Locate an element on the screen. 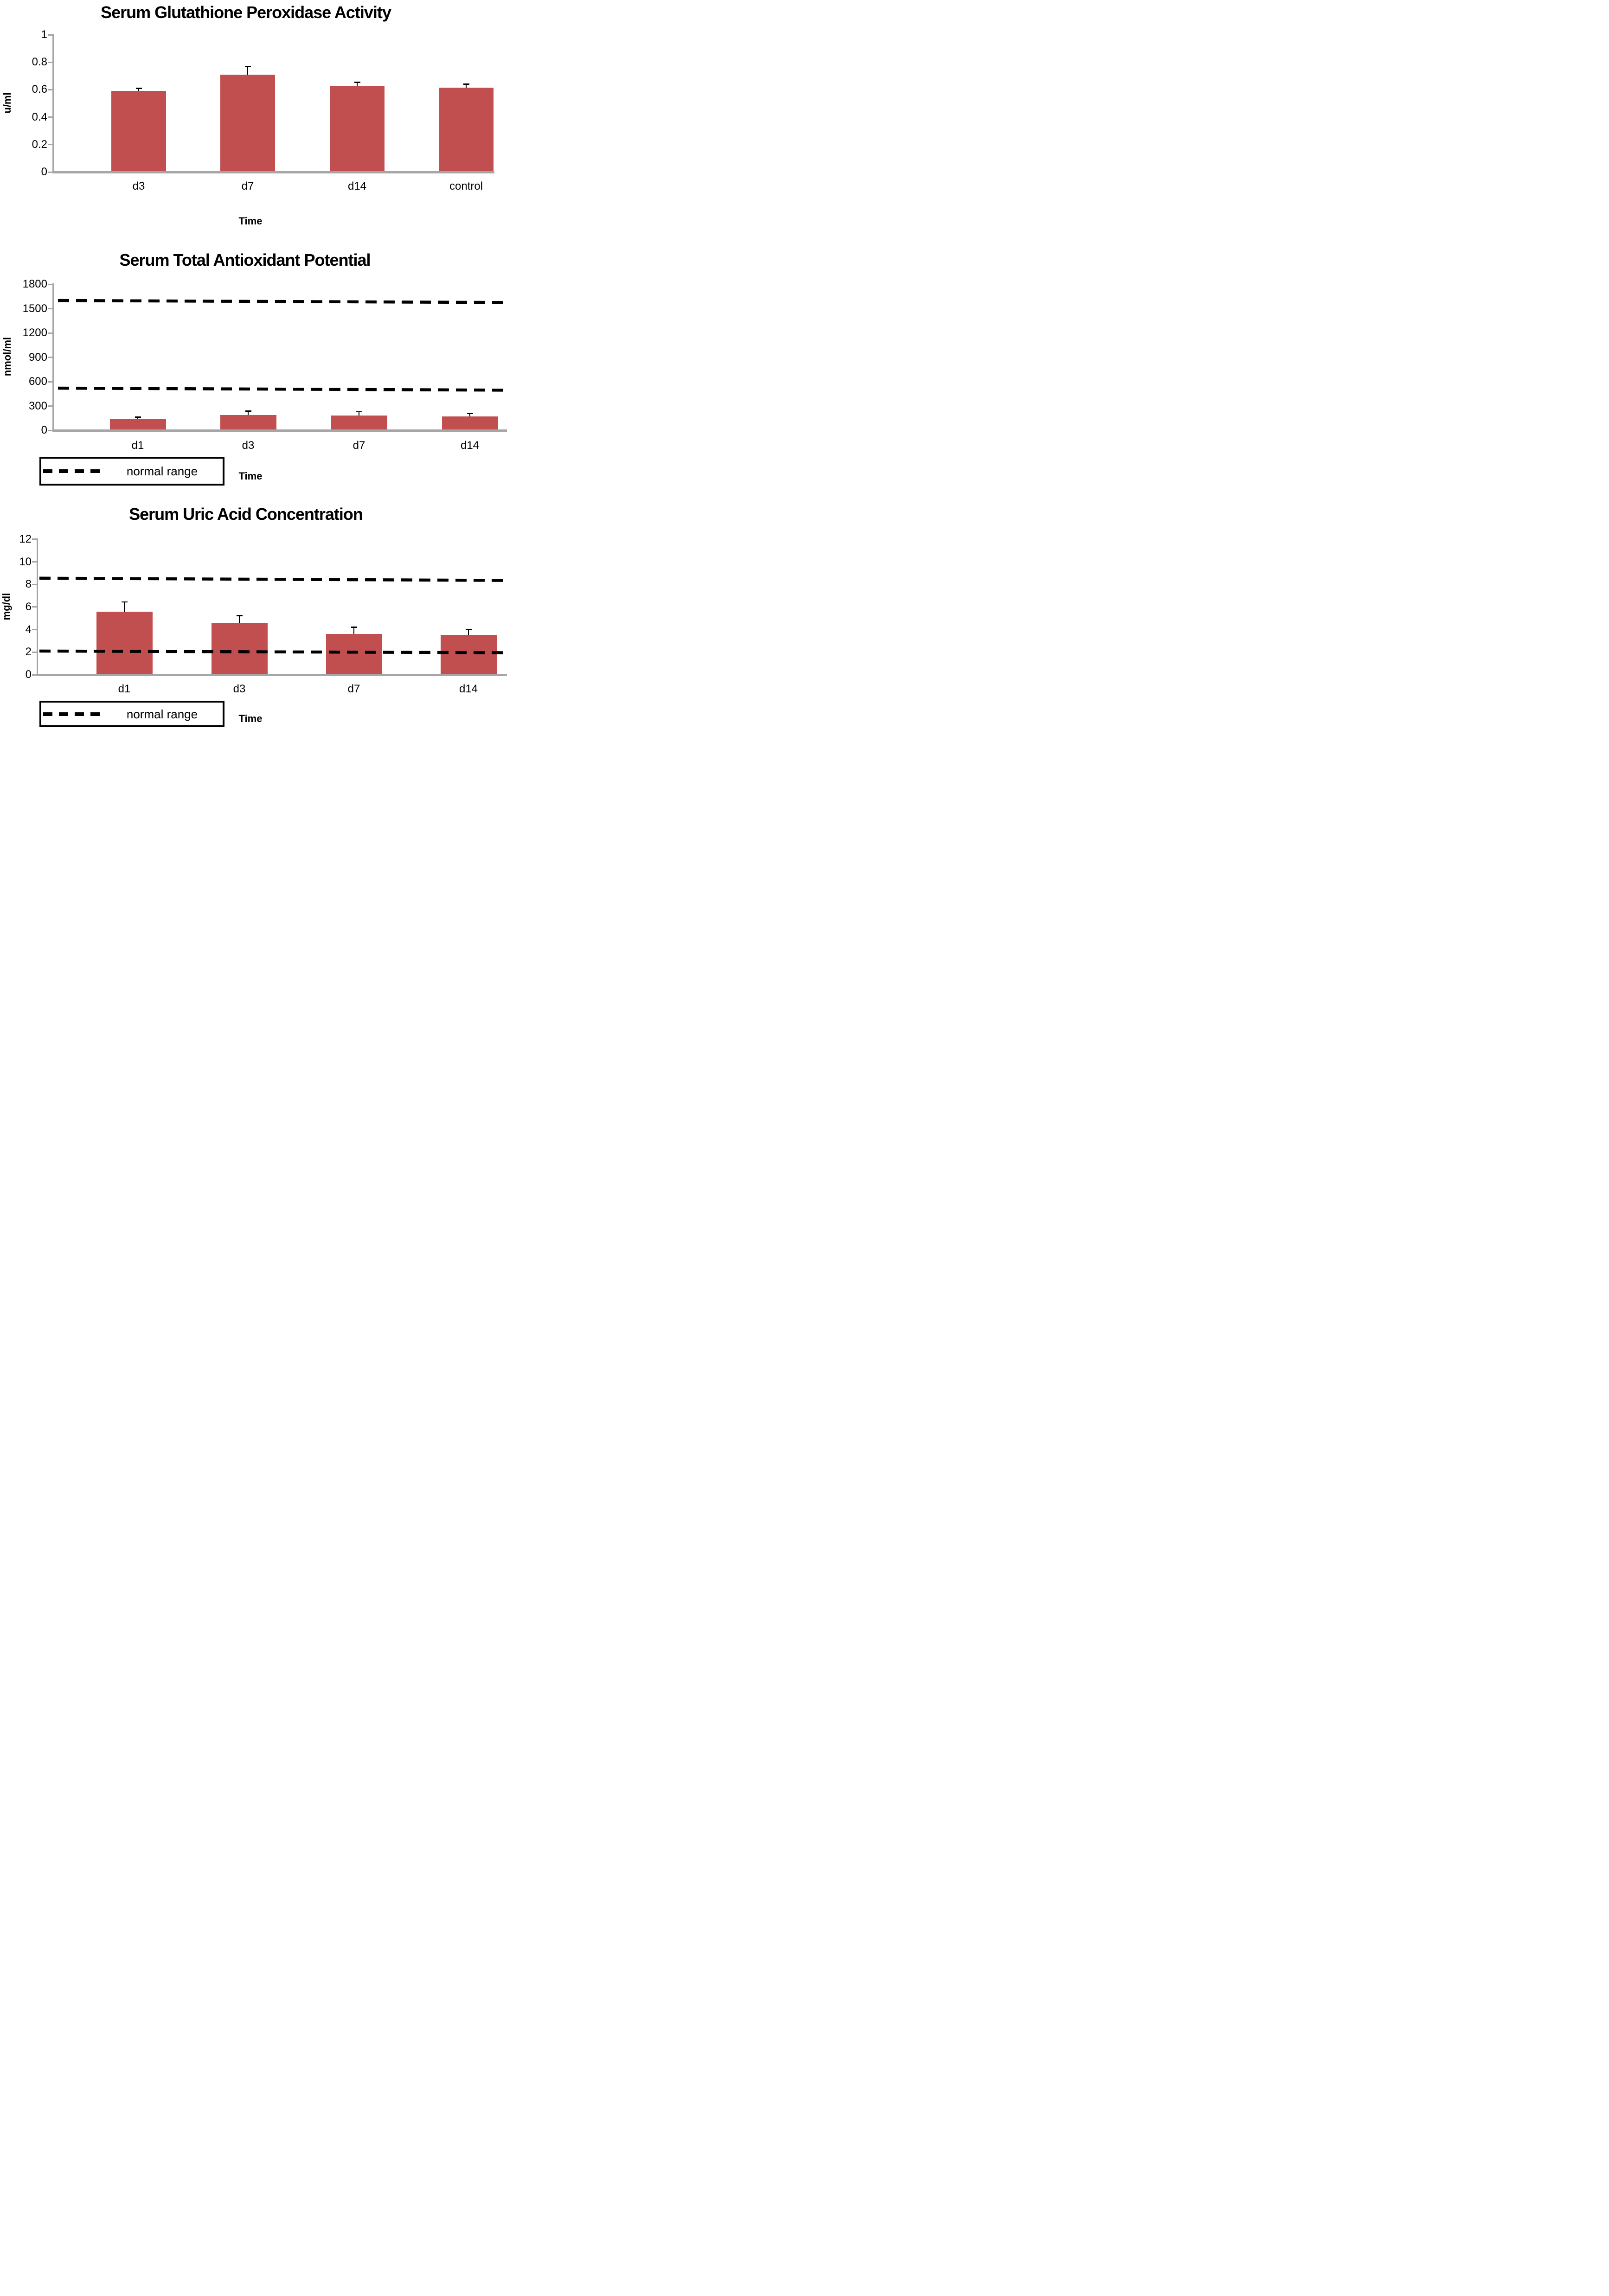 This screenshot has width=1609, height=2296. chart-title: Serum Glutathione Peroxidase Activity is located at coordinates (246, 12).